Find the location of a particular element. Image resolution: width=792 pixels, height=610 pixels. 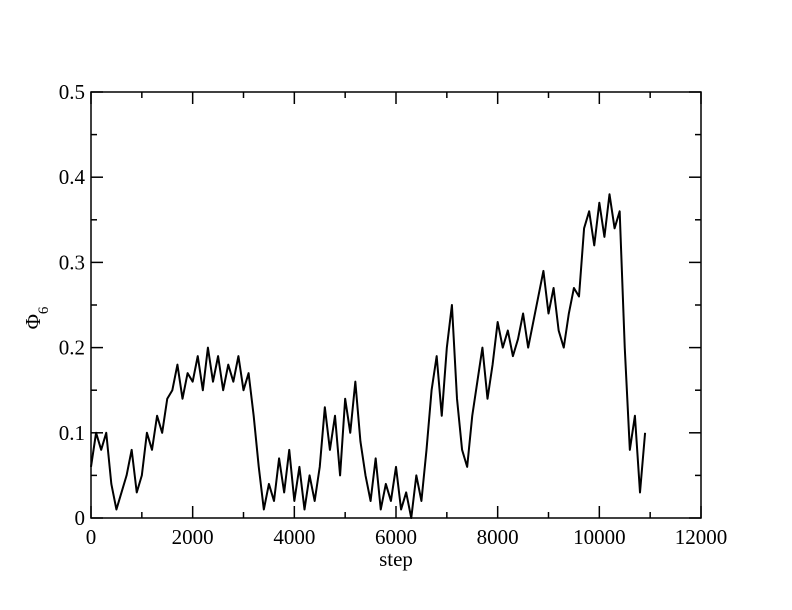

y-tick-label: 0.4 is located at coordinates (72, 177).